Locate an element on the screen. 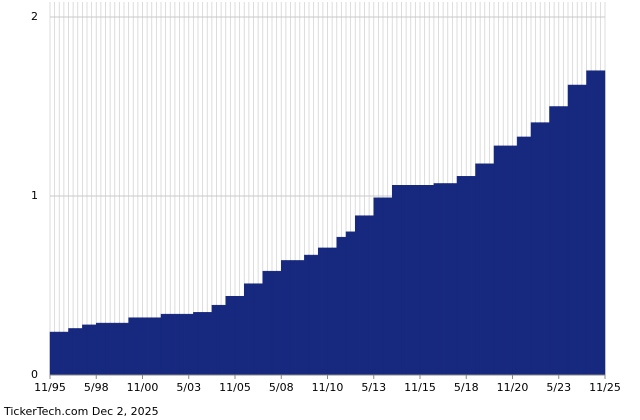  x-tick-label: 5/98 is located at coordinates (96, 387).